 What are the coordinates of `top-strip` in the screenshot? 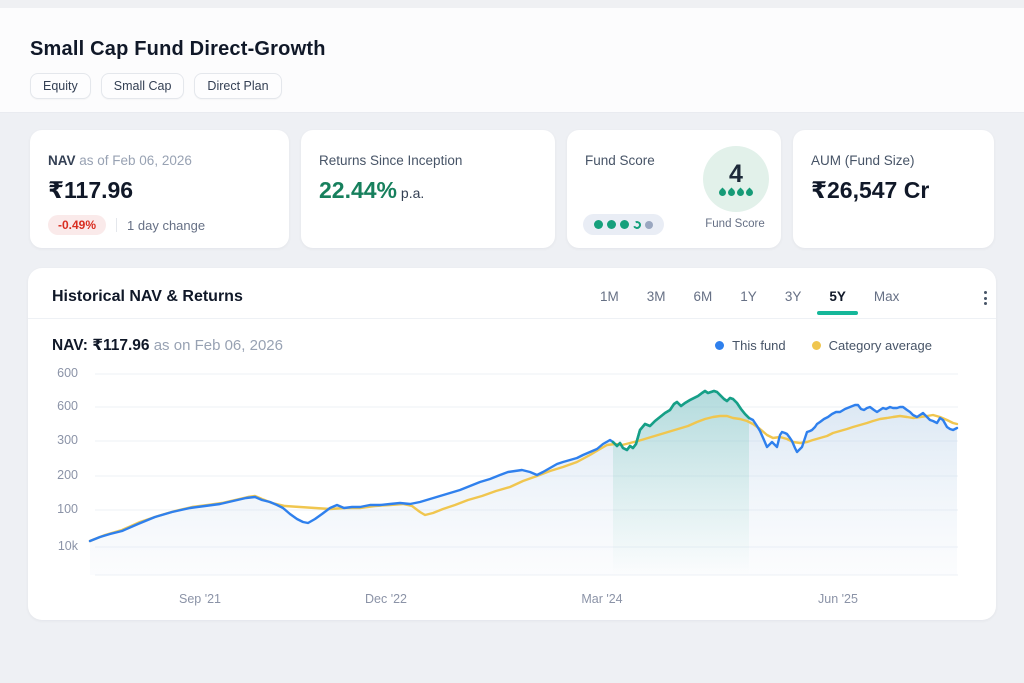 It's located at (512, 4).